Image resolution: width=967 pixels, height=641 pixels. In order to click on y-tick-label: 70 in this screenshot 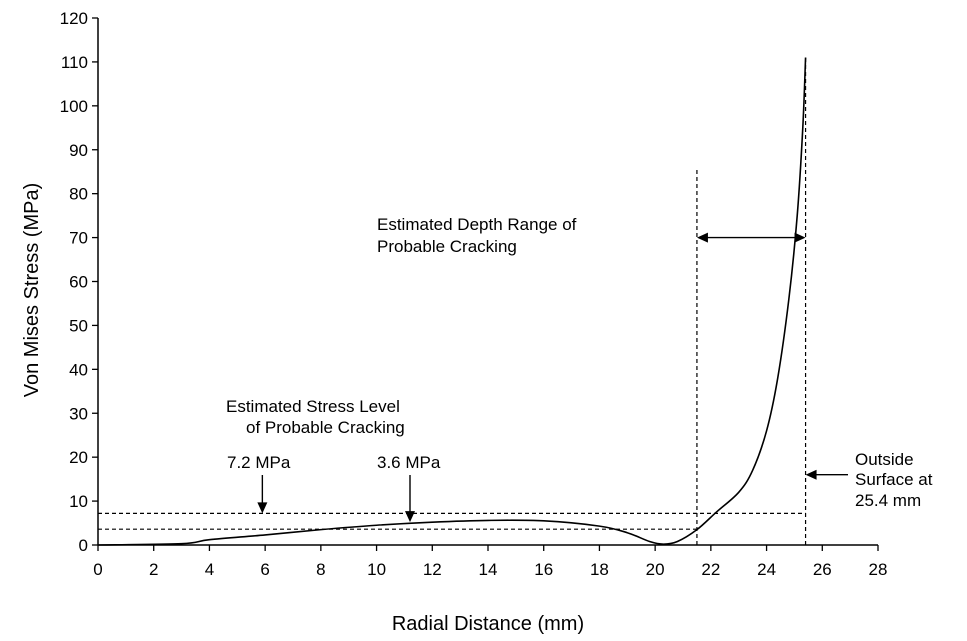, I will do `click(78, 238)`.